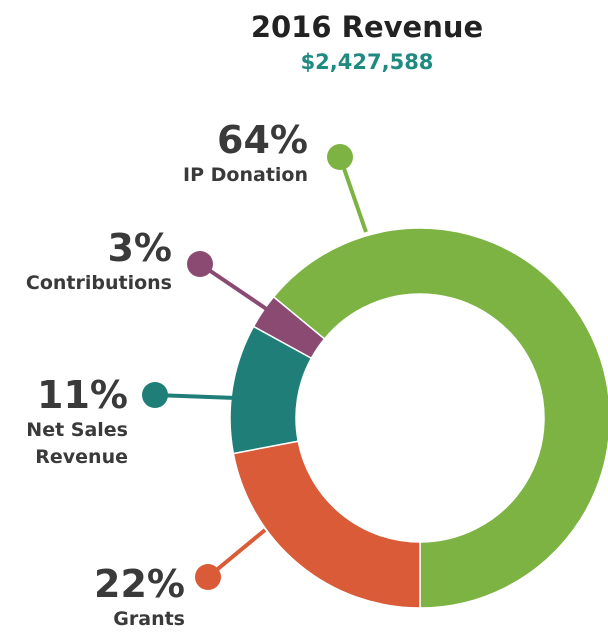  I want to click on percent-label: 64%, so click(262, 140).